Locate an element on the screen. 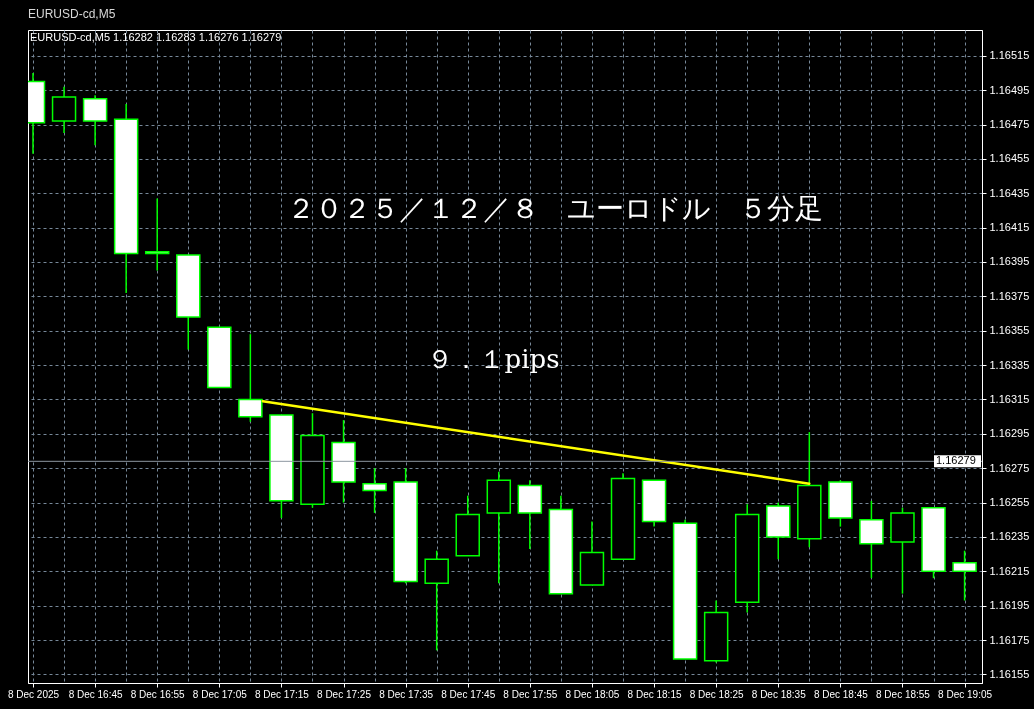  x-tick-label: 8 Dec 18:05 is located at coordinates (592, 694).